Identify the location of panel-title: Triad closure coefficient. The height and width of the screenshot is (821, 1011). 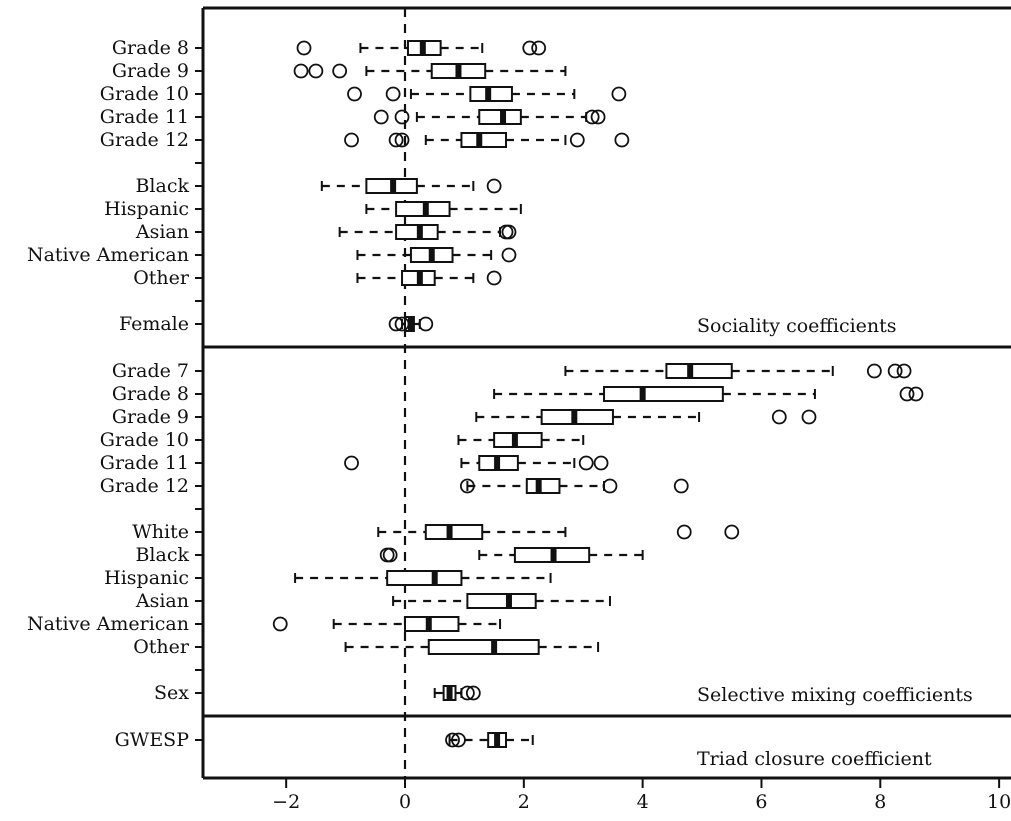
(814, 759).